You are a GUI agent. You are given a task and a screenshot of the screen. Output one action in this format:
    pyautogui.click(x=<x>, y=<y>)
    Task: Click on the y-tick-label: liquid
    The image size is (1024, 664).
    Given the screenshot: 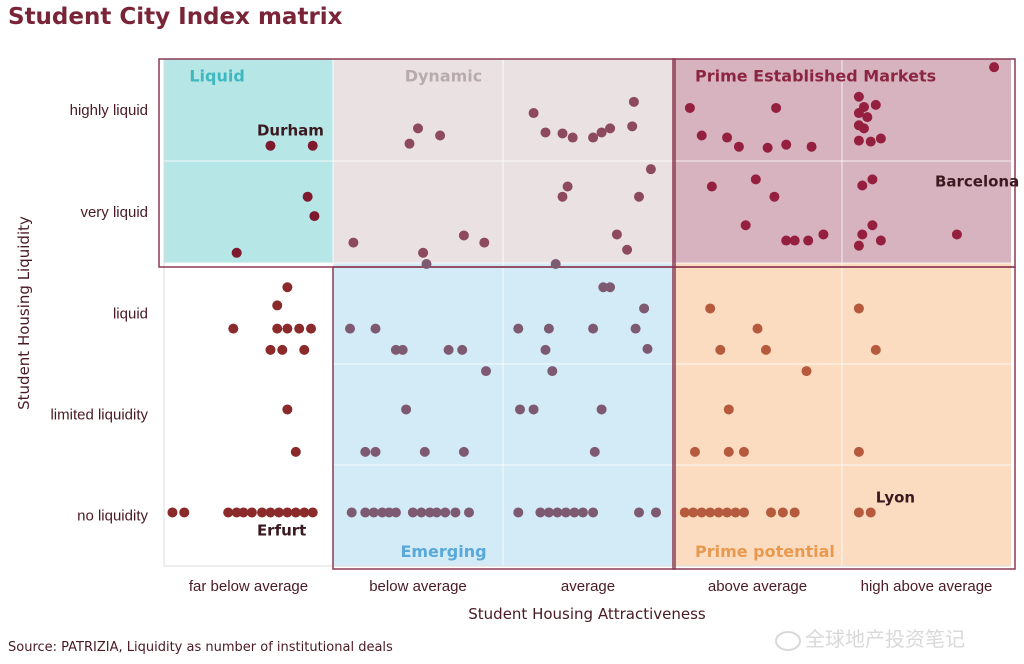 What is the action you would take?
    pyautogui.click(x=130, y=314)
    